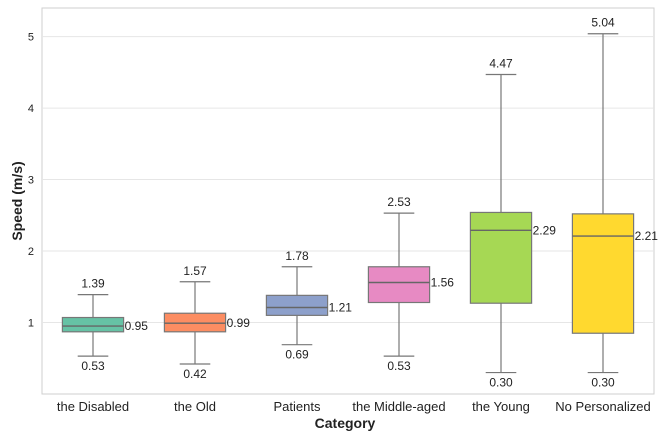  Describe the element at coordinates (443, 282) in the screenshot. I see `median-label: 1.56` at that location.